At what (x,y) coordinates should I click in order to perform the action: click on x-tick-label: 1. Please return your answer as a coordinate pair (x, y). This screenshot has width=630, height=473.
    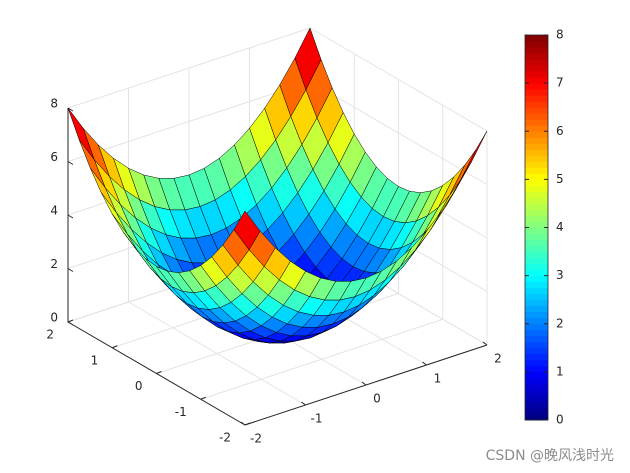
    Looking at the image, I should click on (438, 379).